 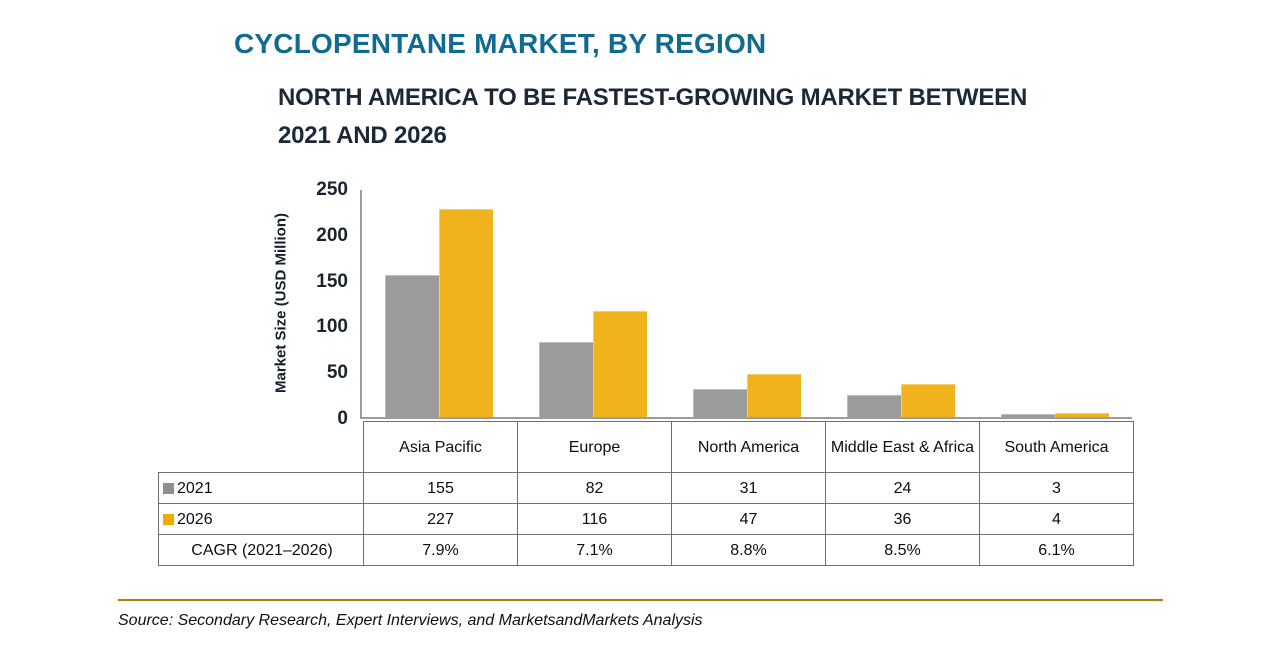 I want to click on y-tick-0: 0, so click(x=342, y=418).